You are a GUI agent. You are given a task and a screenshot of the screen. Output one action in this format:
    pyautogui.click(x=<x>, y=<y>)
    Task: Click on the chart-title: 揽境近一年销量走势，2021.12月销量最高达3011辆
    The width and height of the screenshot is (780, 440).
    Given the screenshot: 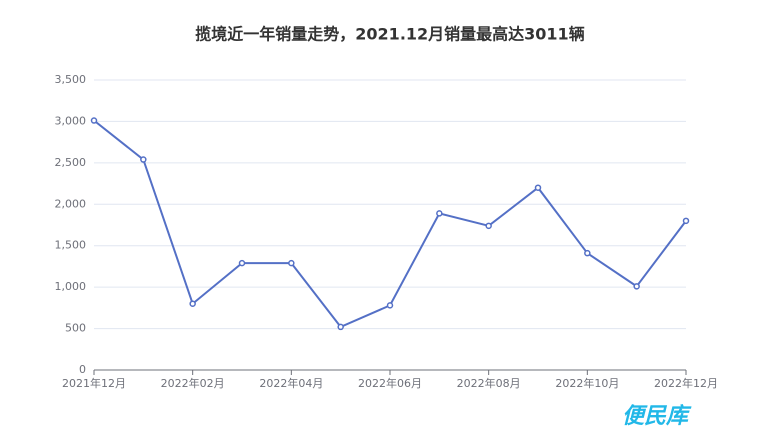 What is the action you would take?
    pyautogui.click(x=389, y=34)
    